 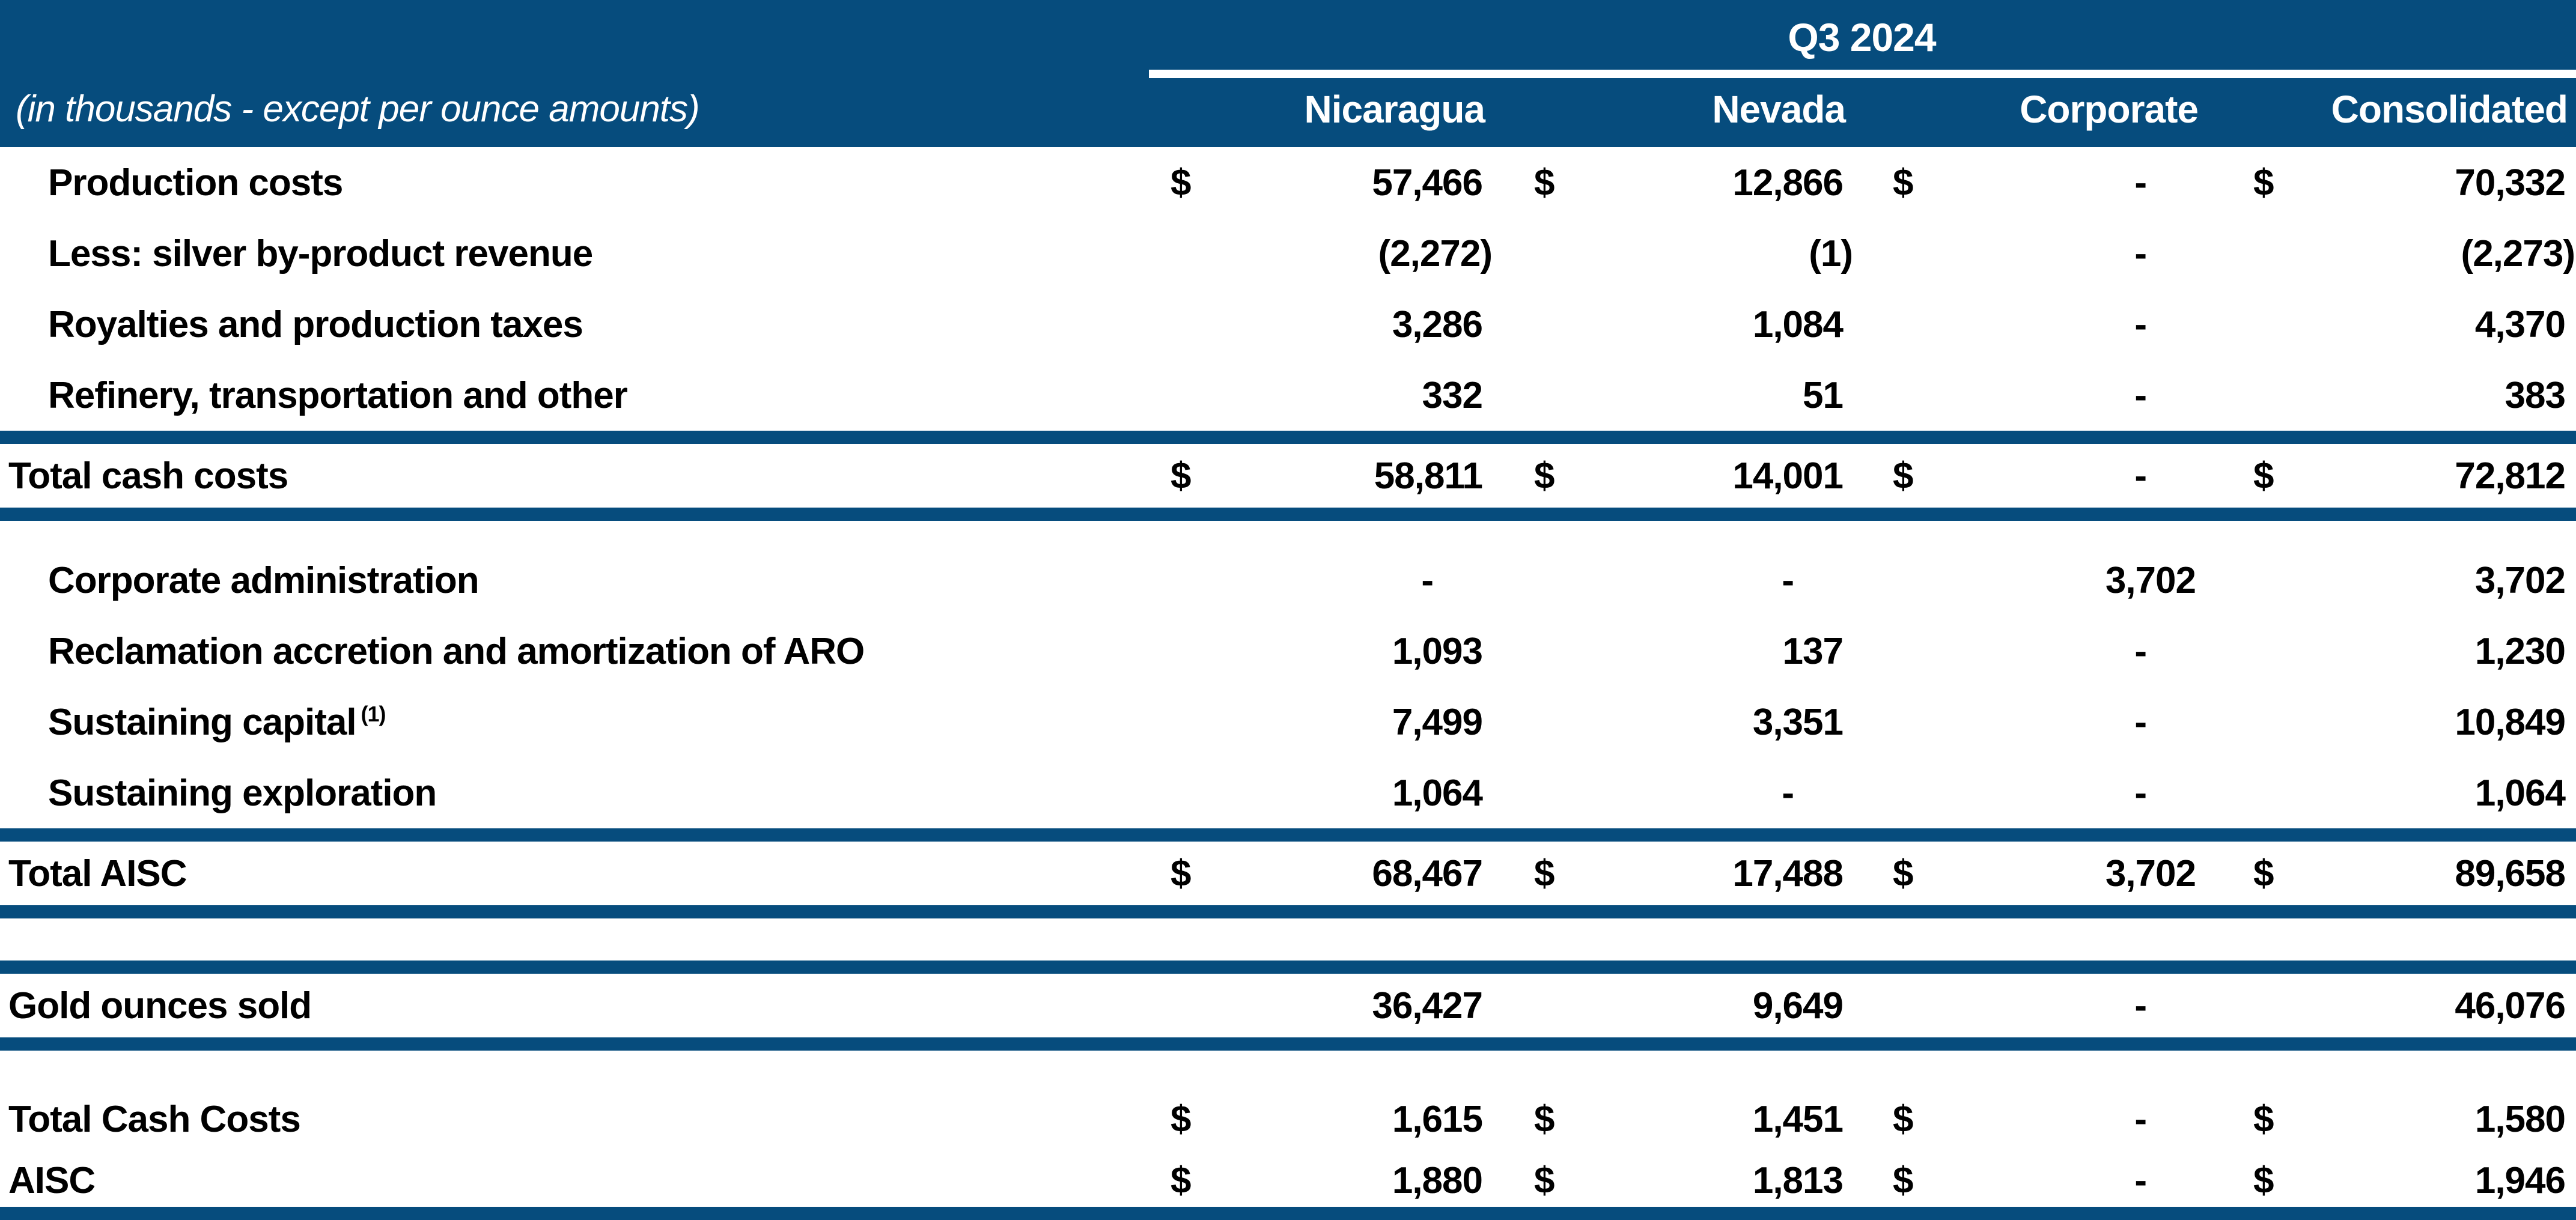 I want to click on cell-value: 1,615, so click(x=1437, y=1119).